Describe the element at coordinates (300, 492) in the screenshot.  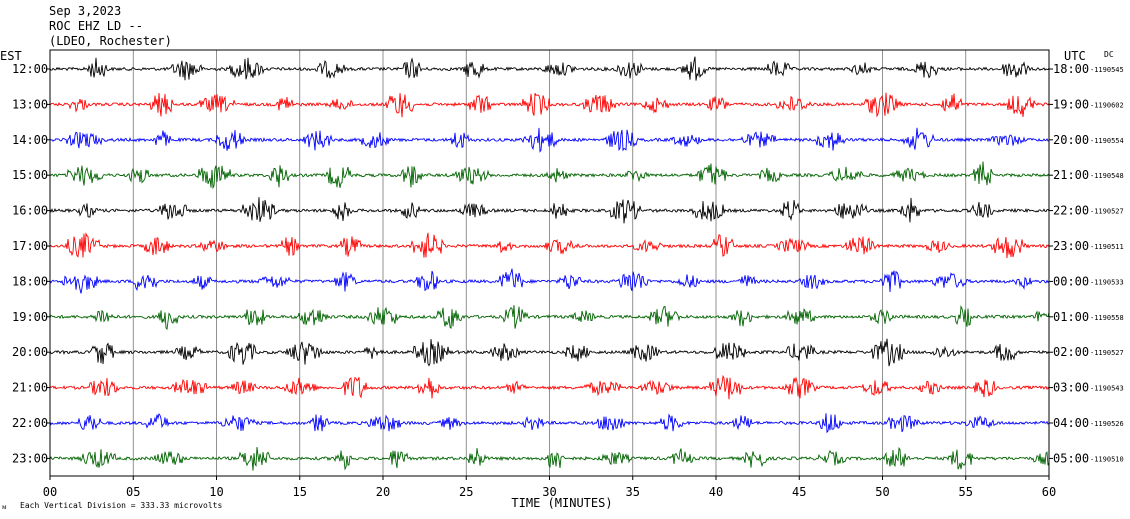
I see `x-tick-label: 15` at that location.